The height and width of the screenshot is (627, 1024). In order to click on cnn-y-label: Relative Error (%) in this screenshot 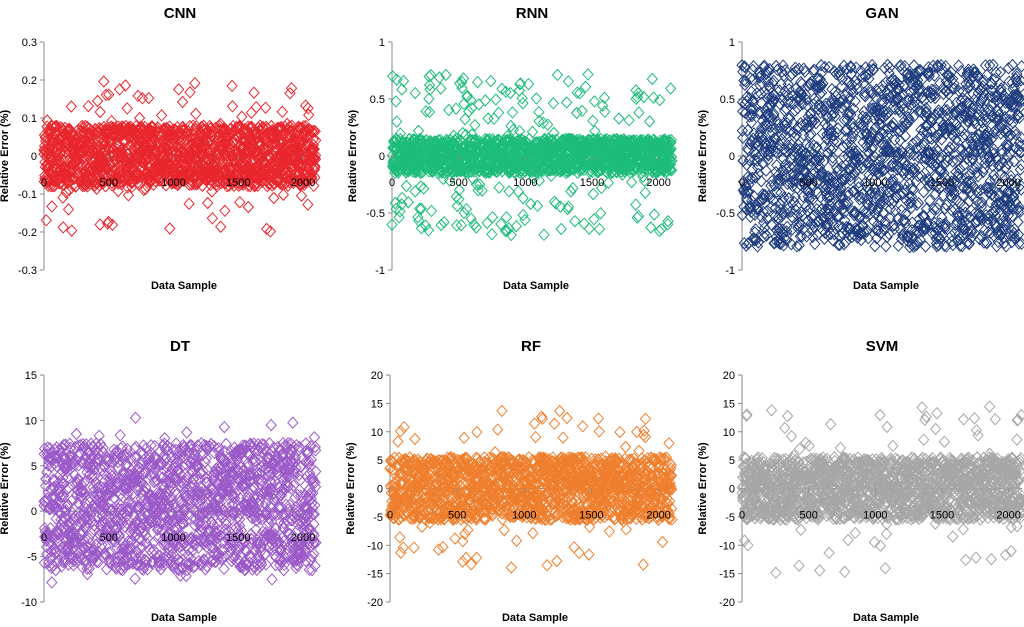, I will do `click(5, 156)`.